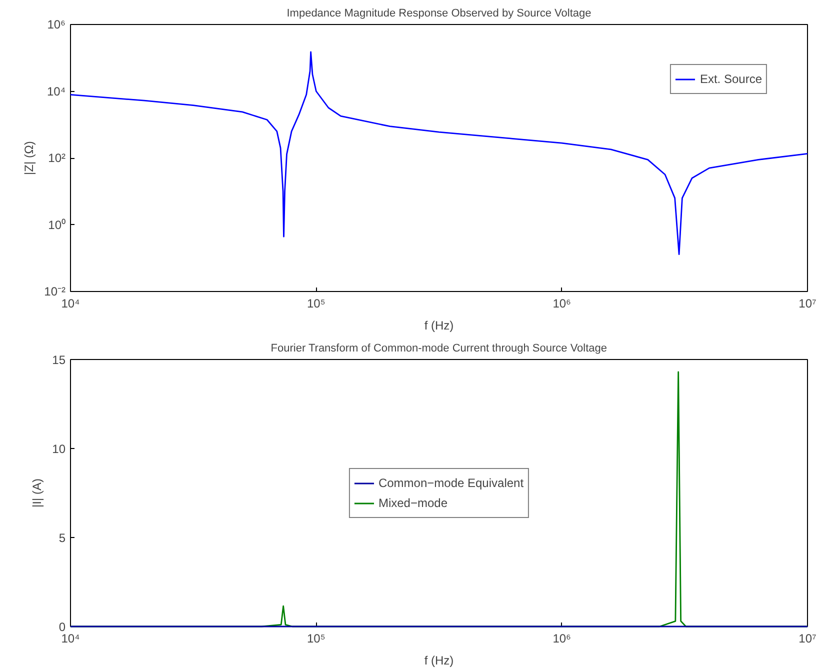 This screenshot has width=827, height=671. Describe the element at coordinates (55, 291) in the screenshot. I see `y-tick-label: 10⁻²` at that location.